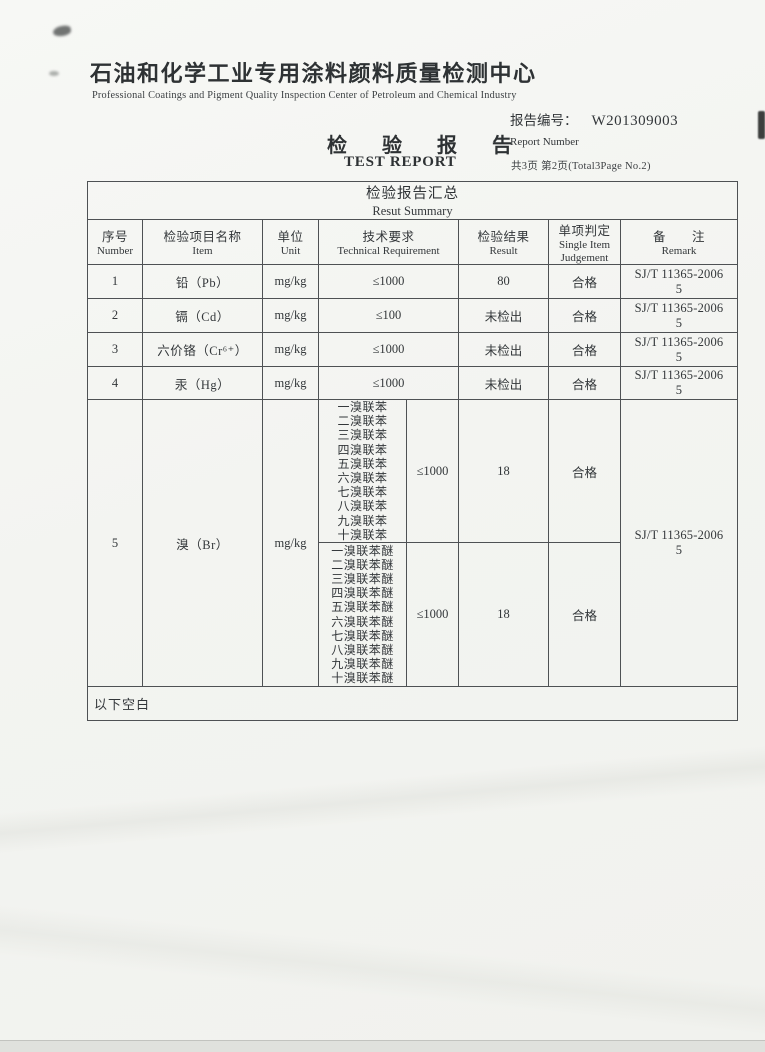 The width and height of the screenshot is (765, 1052). I want to click on header-result: 检验结果 Result, so click(503, 242).